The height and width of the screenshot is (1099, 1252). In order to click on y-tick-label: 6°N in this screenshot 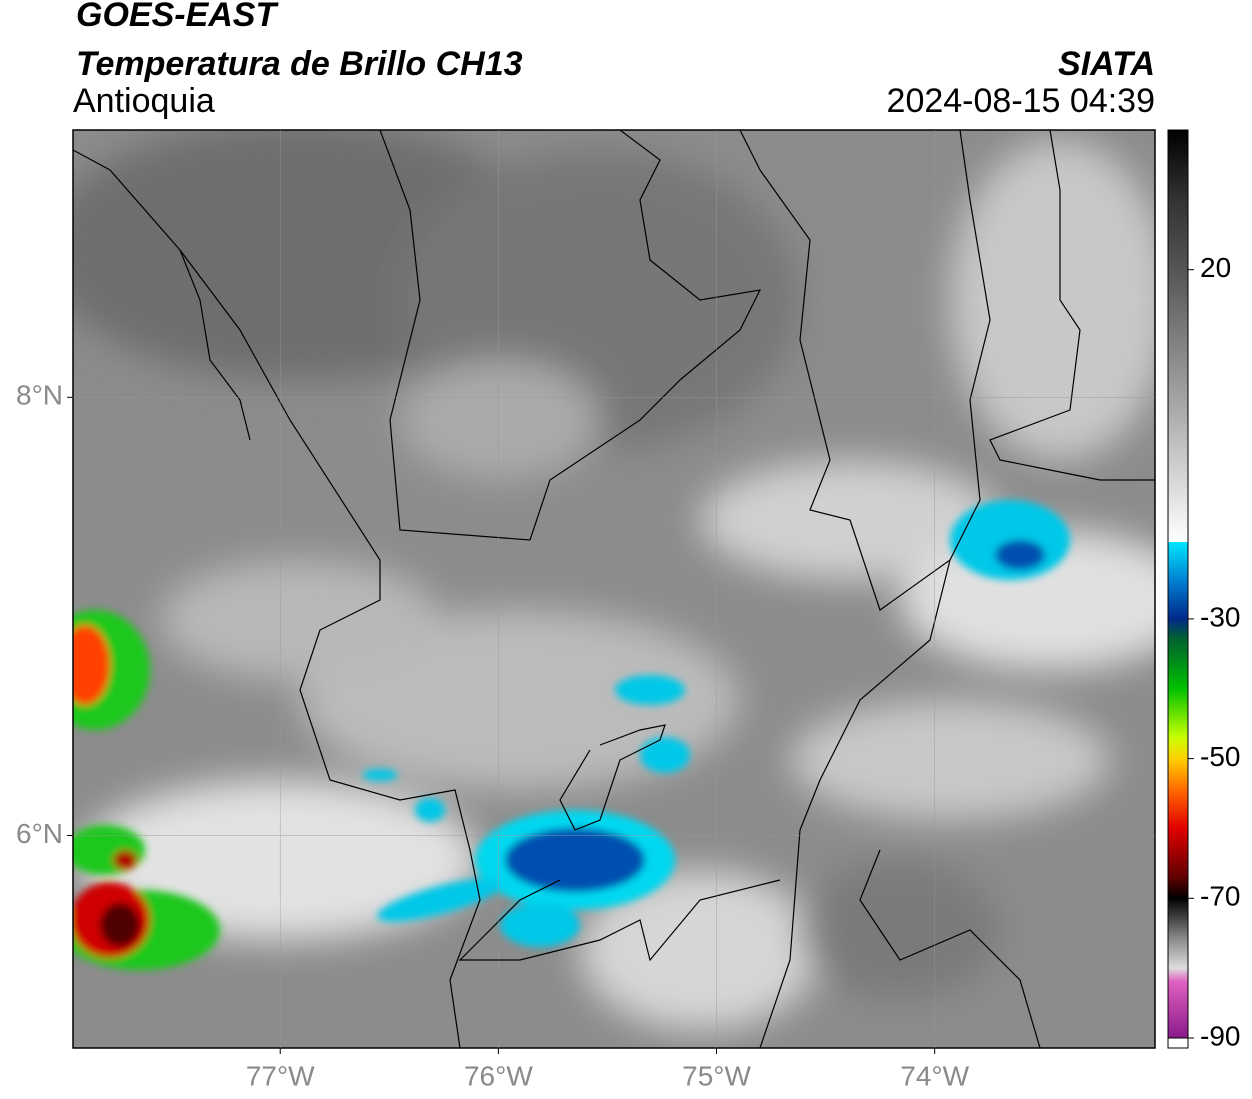, I will do `click(39, 833)`.